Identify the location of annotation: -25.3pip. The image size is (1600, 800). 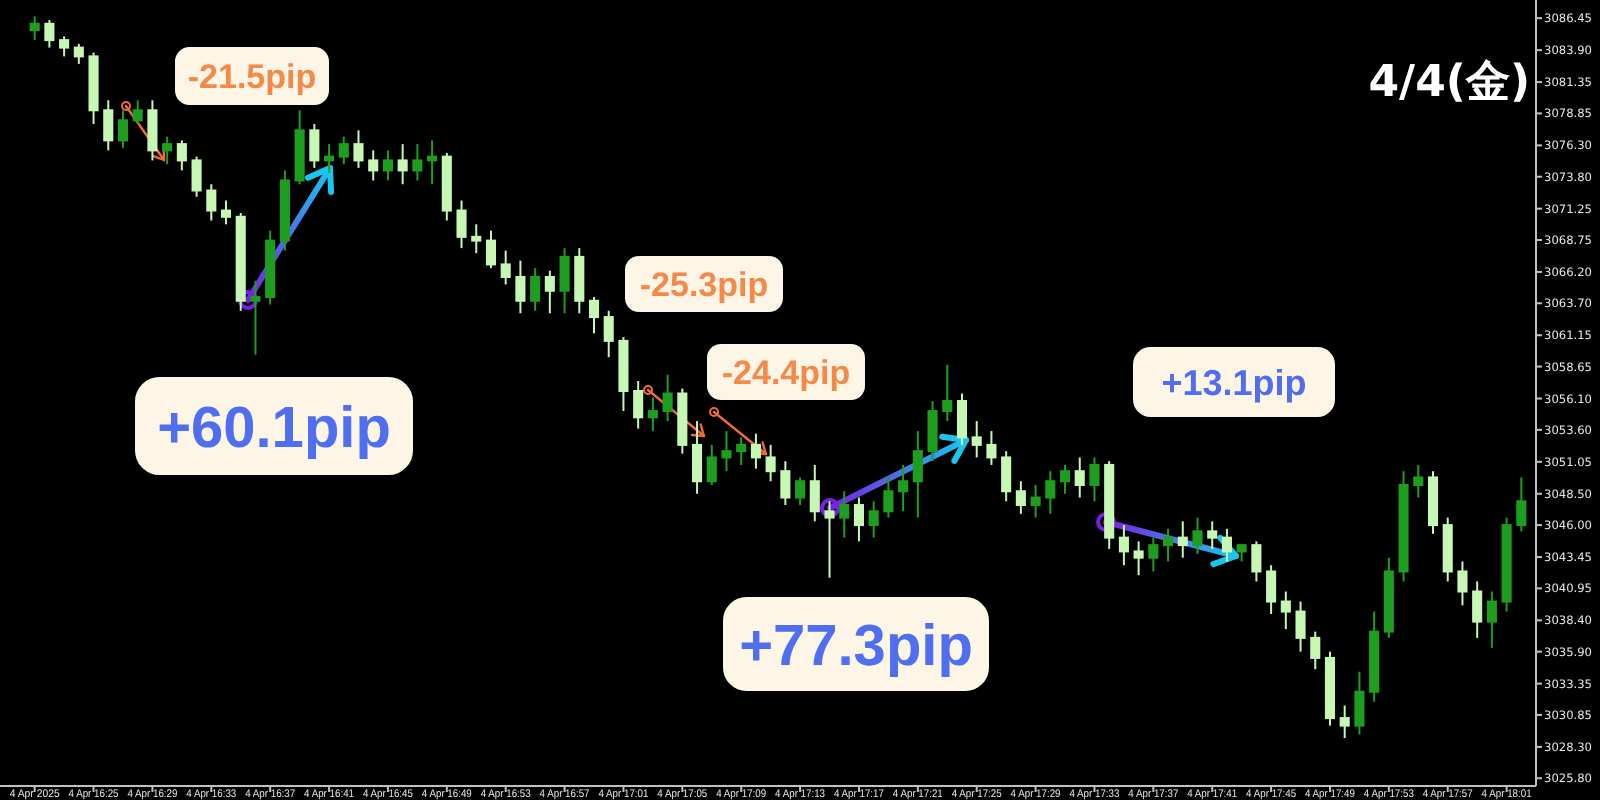
(704, 285).